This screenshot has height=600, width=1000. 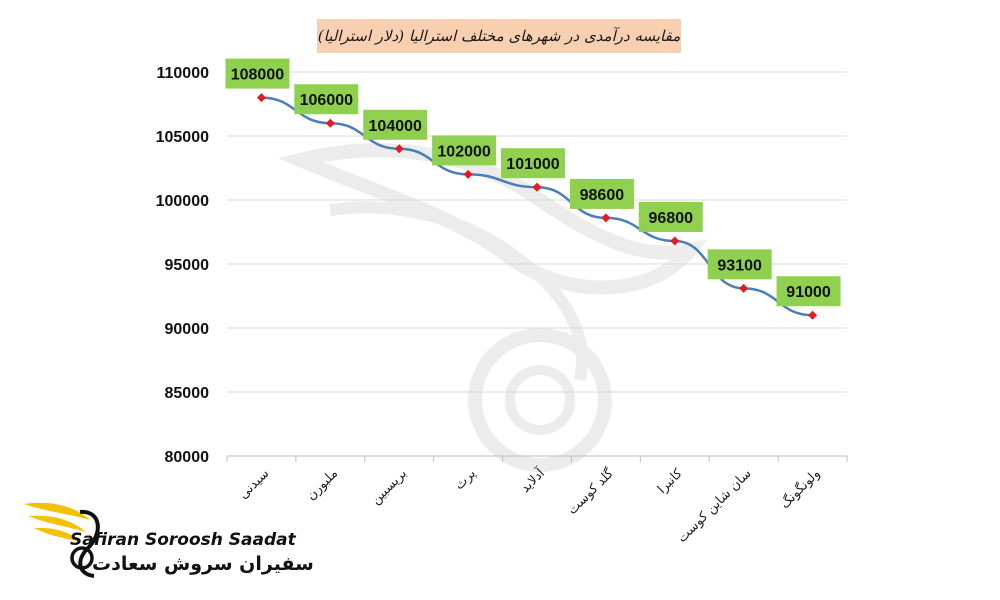 I want to click on y-tick-label: 85000, so click(x=187, y=393).